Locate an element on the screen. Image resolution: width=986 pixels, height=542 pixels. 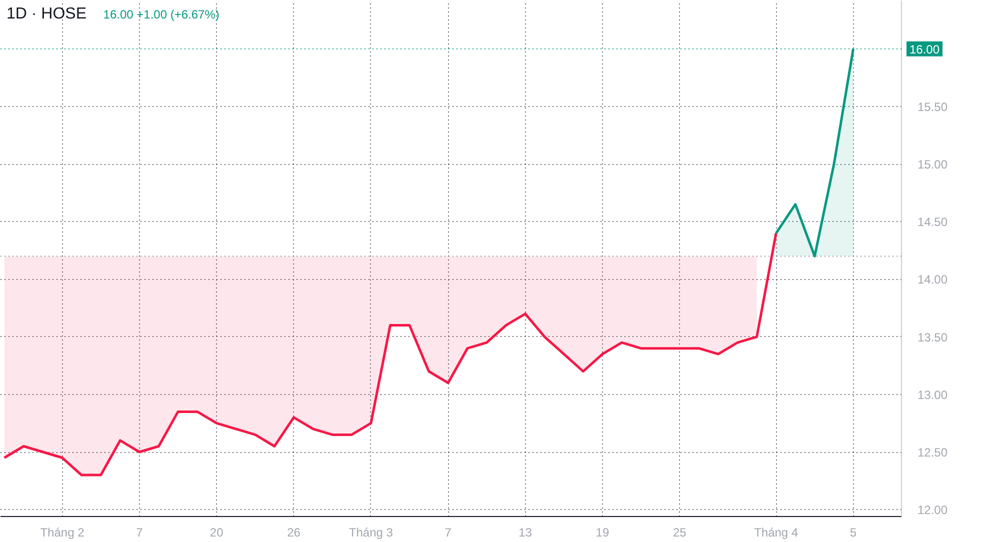
y-tick-label: 12.50 is located at coordinates (933, 453).